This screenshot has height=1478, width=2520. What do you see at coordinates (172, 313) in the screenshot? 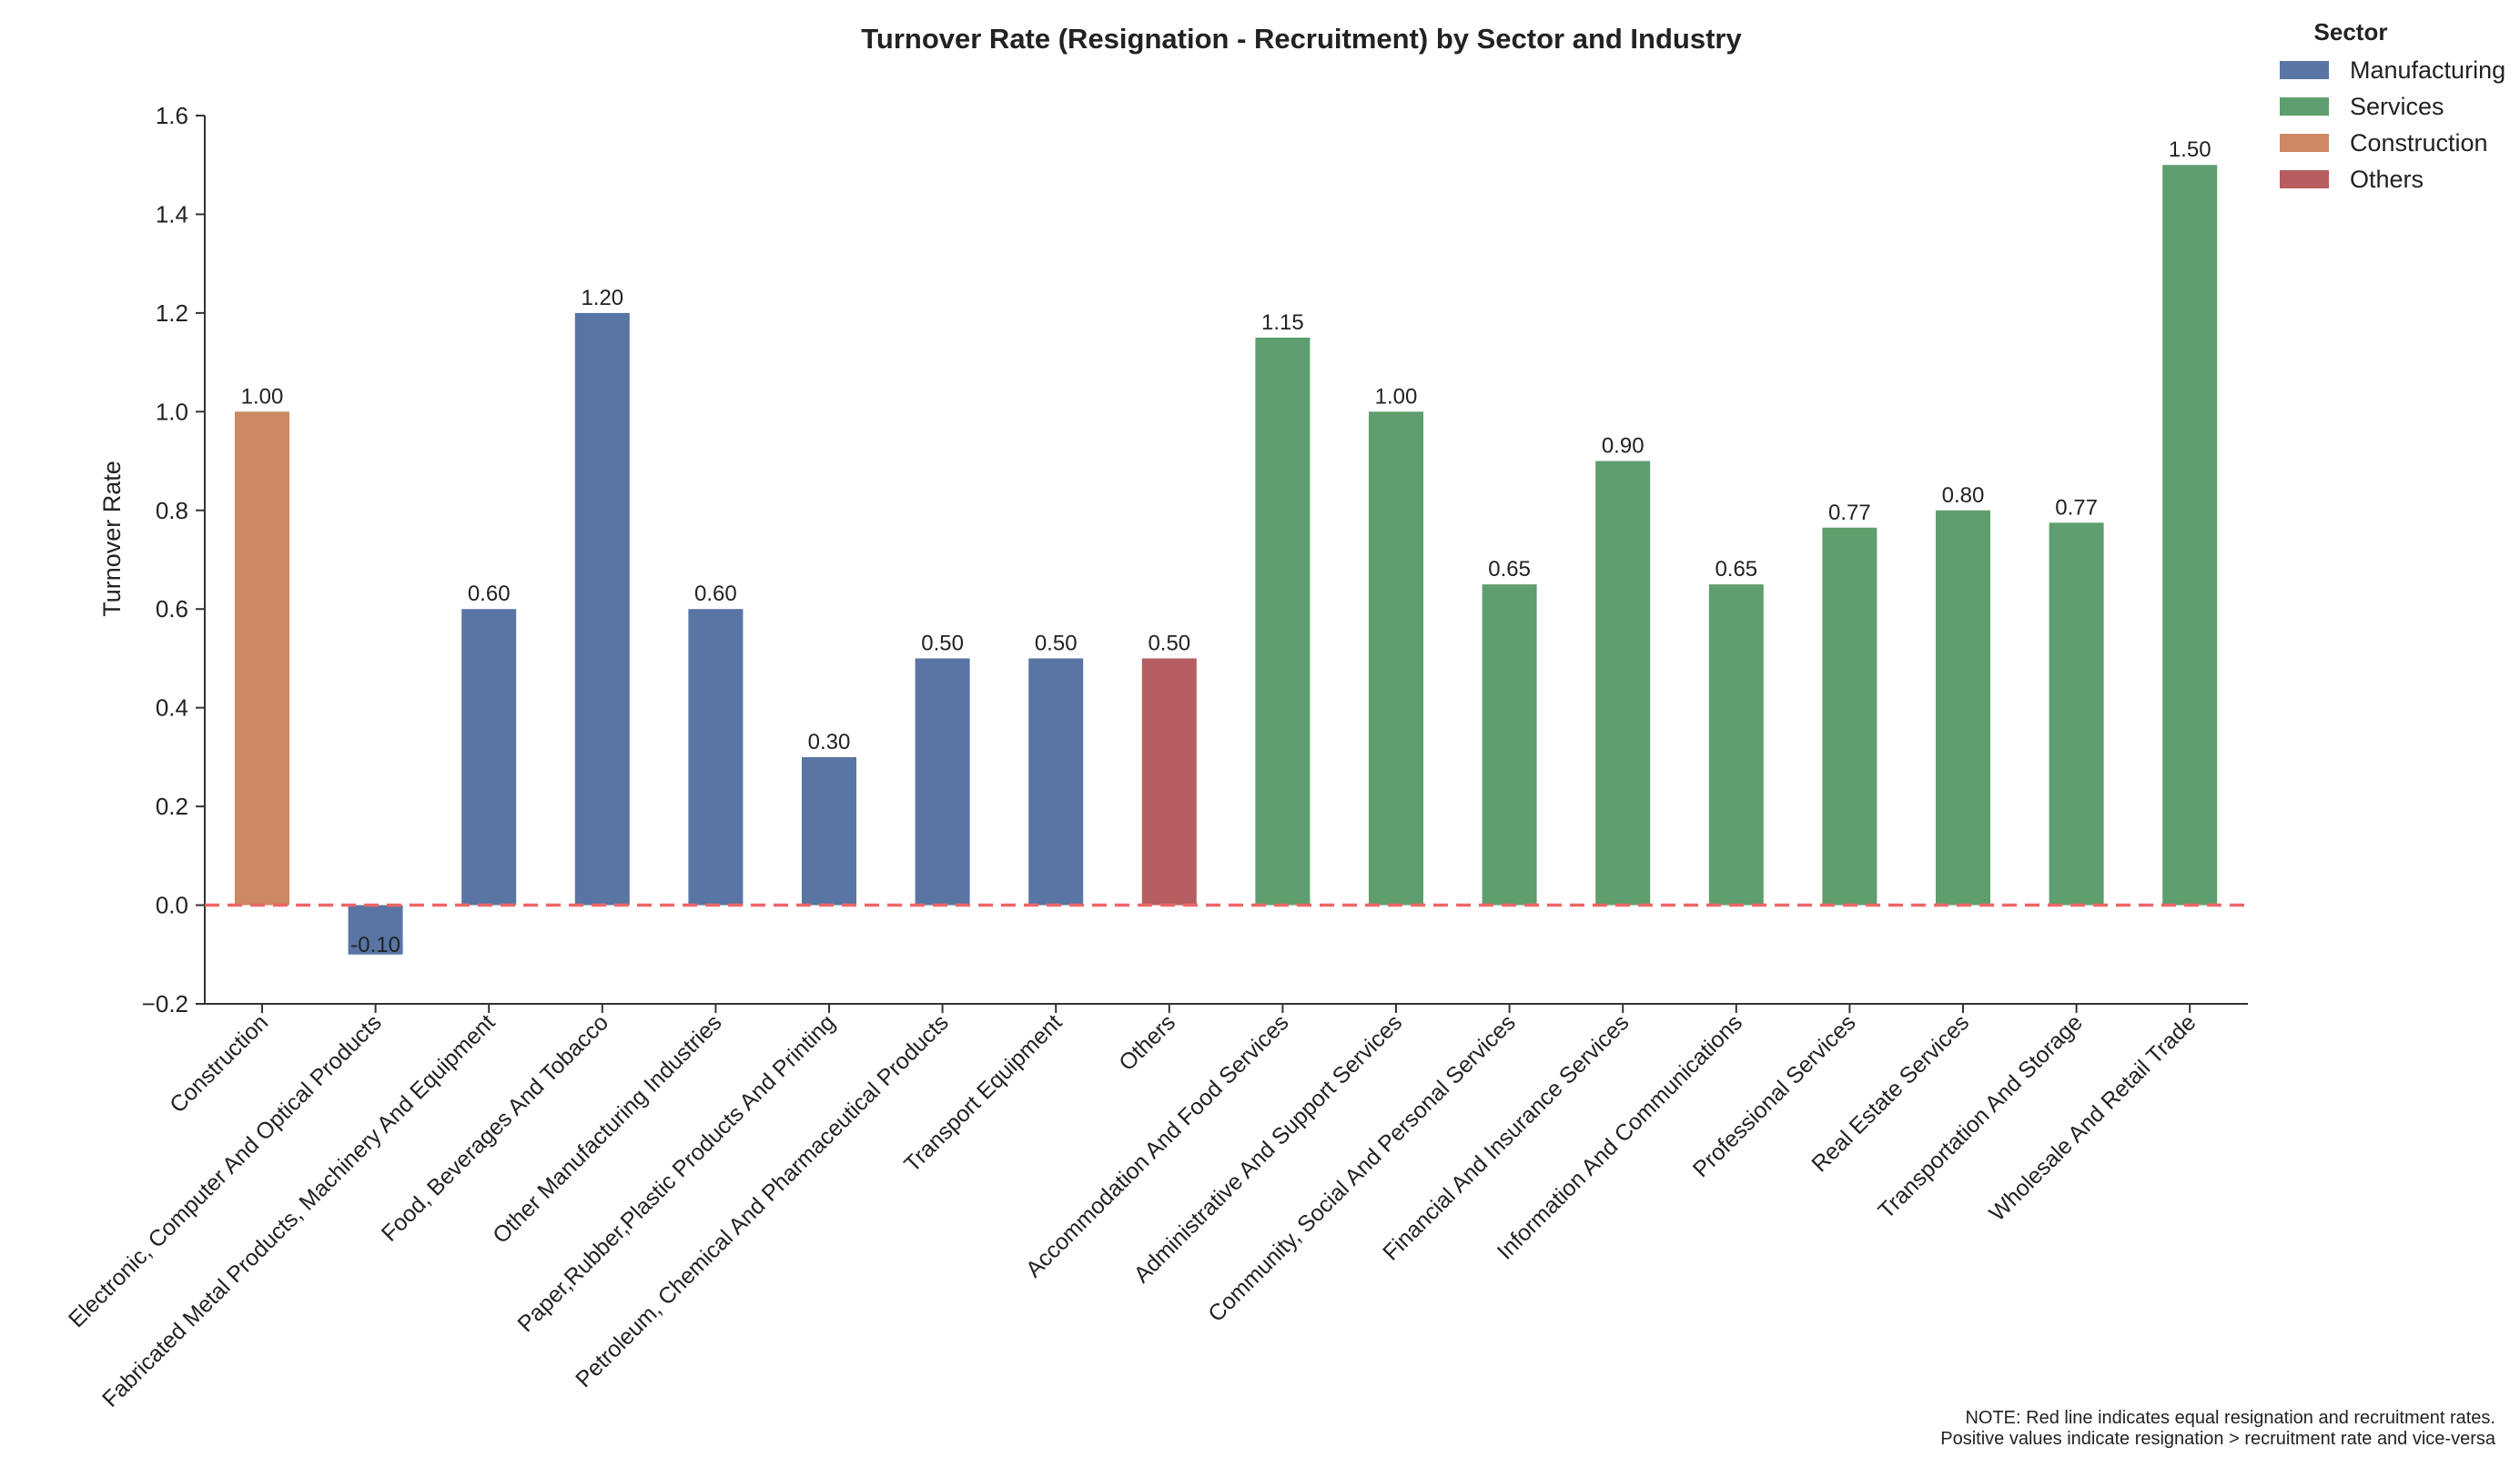
I see `y-tick-label: 1.2` at bounding box center [172, 313].